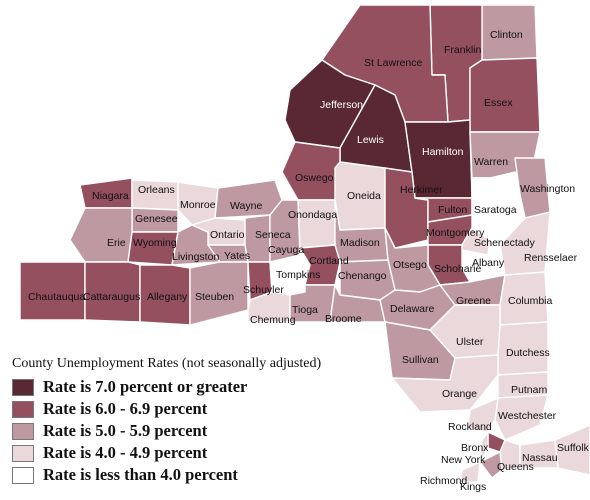 The image size is (590, 500). What do you see at coordinates (488, 263) in the screenshot?
I see `county-label-albany: Albany` at bounding box center [488, 263].